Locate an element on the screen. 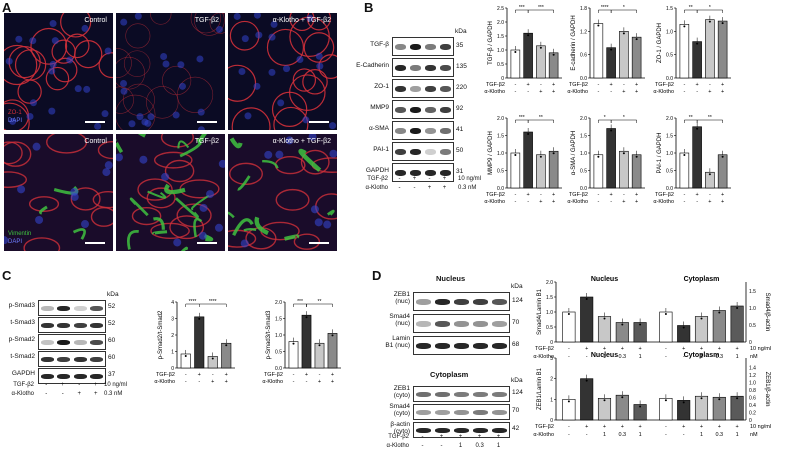 The height and width of the screenshot is (449, 789). alpha-klotho-label: α-Klotho is located at coordinates (397, 446).